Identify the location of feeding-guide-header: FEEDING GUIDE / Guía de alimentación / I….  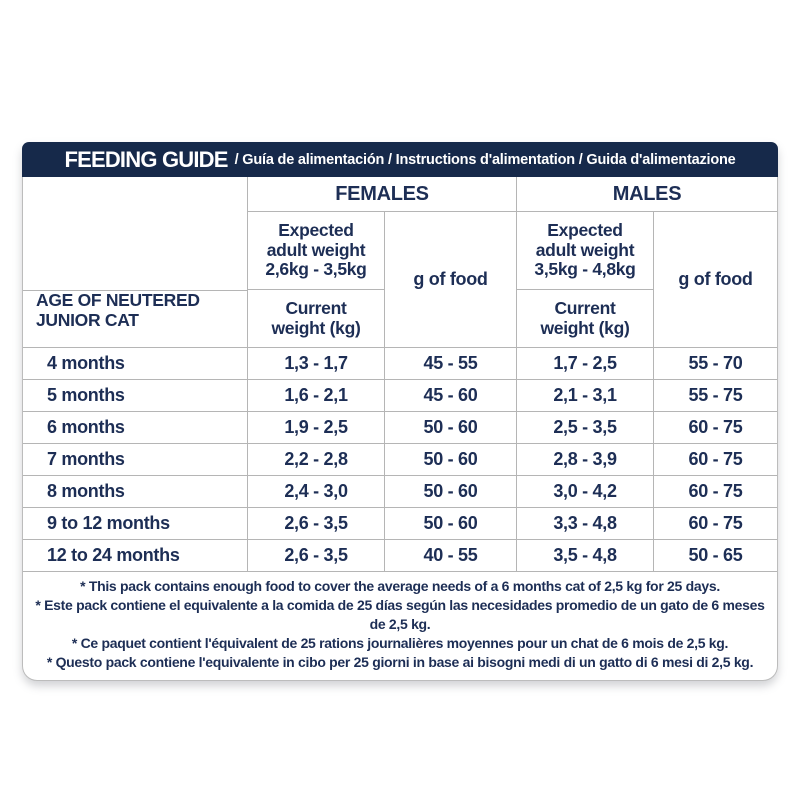
(400, 159).